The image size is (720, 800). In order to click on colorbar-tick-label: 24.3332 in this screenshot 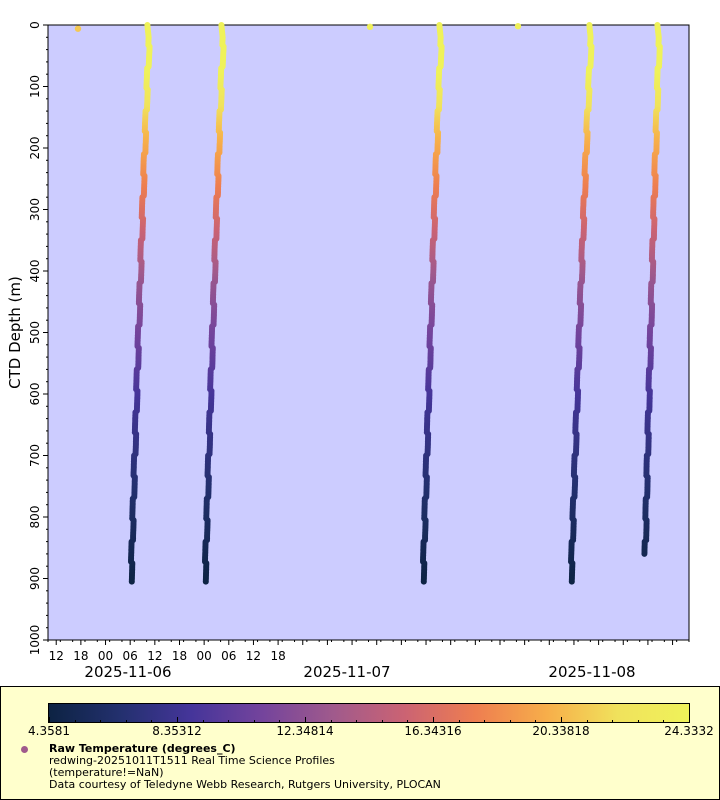, I will do `click(689, 731)`.